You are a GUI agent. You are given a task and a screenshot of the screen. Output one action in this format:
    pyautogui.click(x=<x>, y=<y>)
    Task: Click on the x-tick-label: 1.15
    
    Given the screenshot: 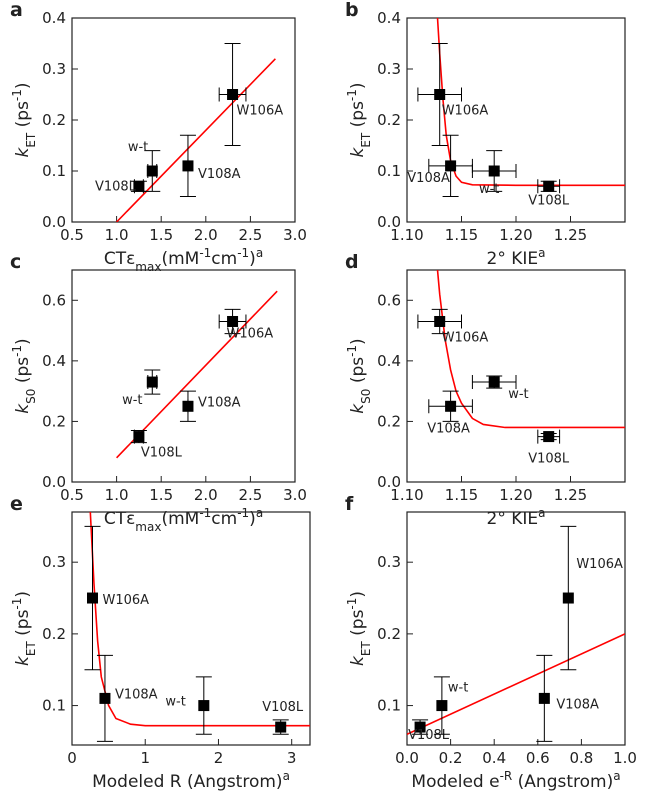 What is the action you would take?
    pyautogui.click(x=461, y=235)
    